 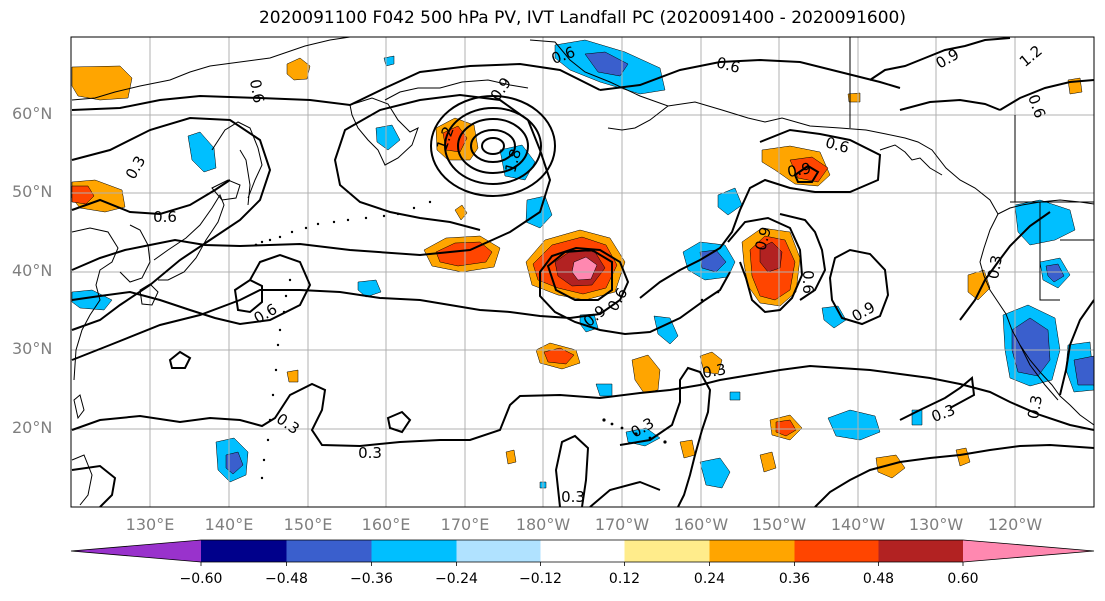 I want to click on colorbar-ticks, so click(x=582, y=564).